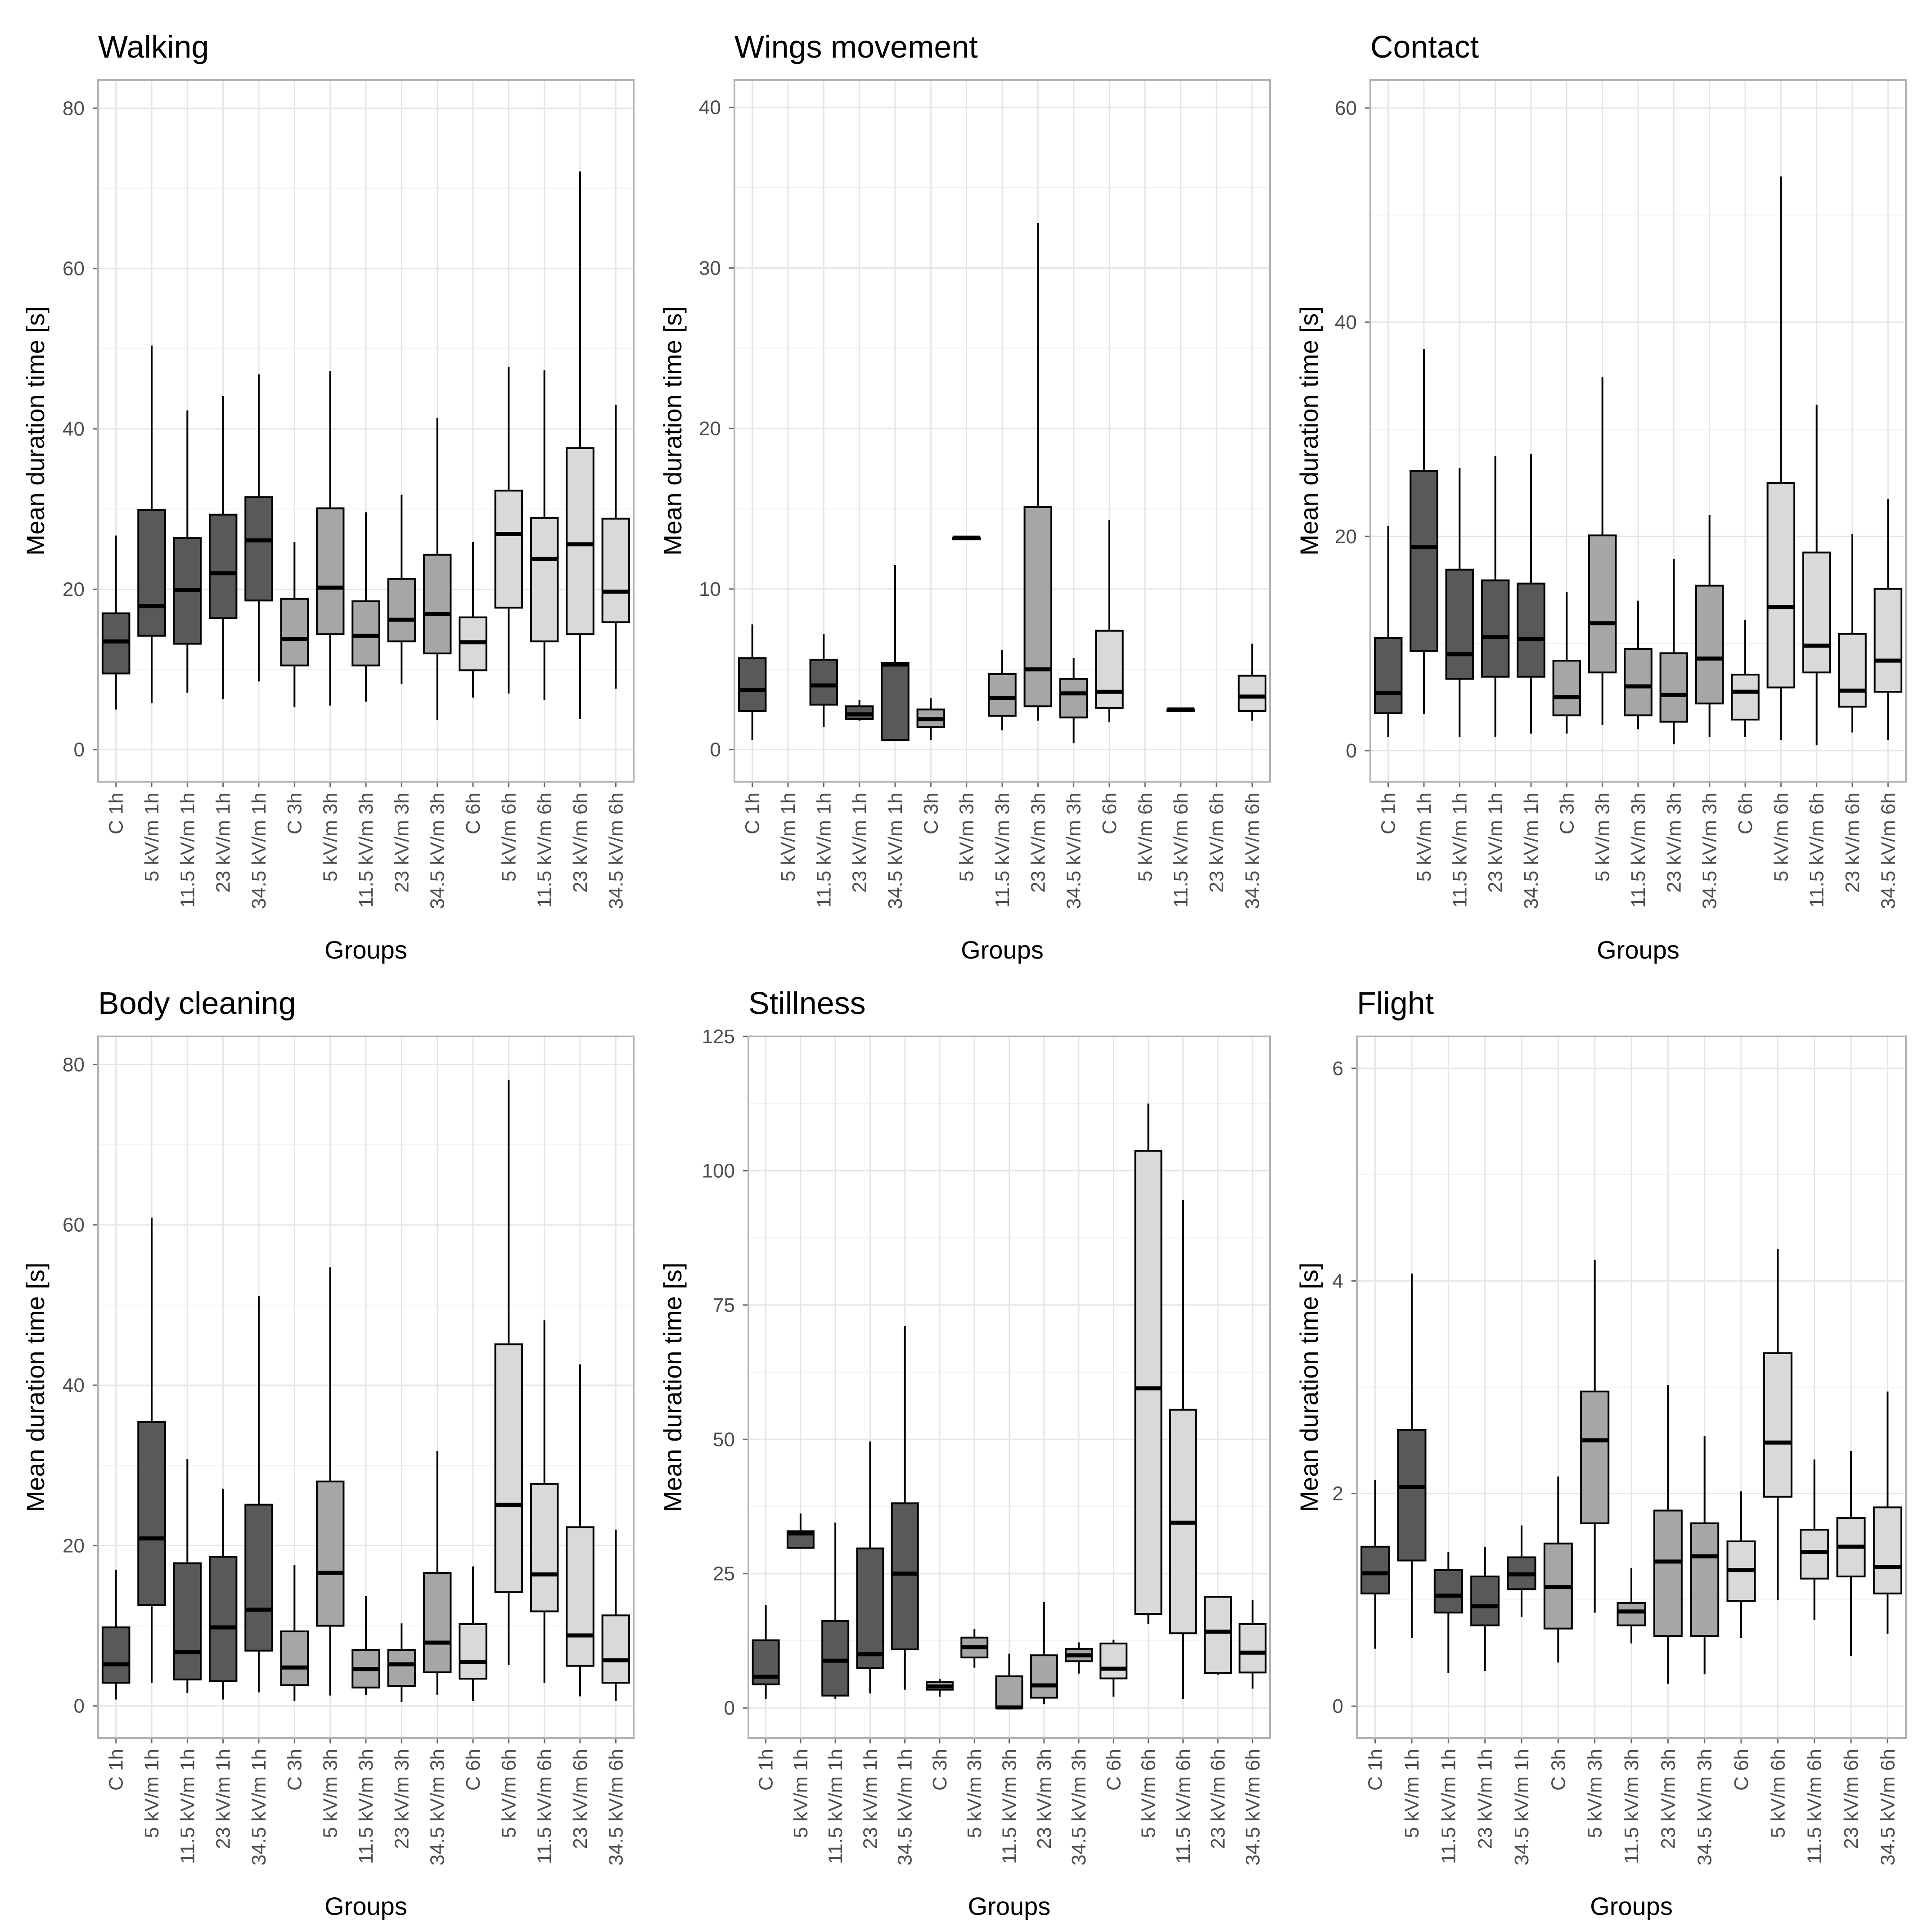 The image size is (1932, 1932). I want to click on x-tick-label: C 1h, so click(753, 813).